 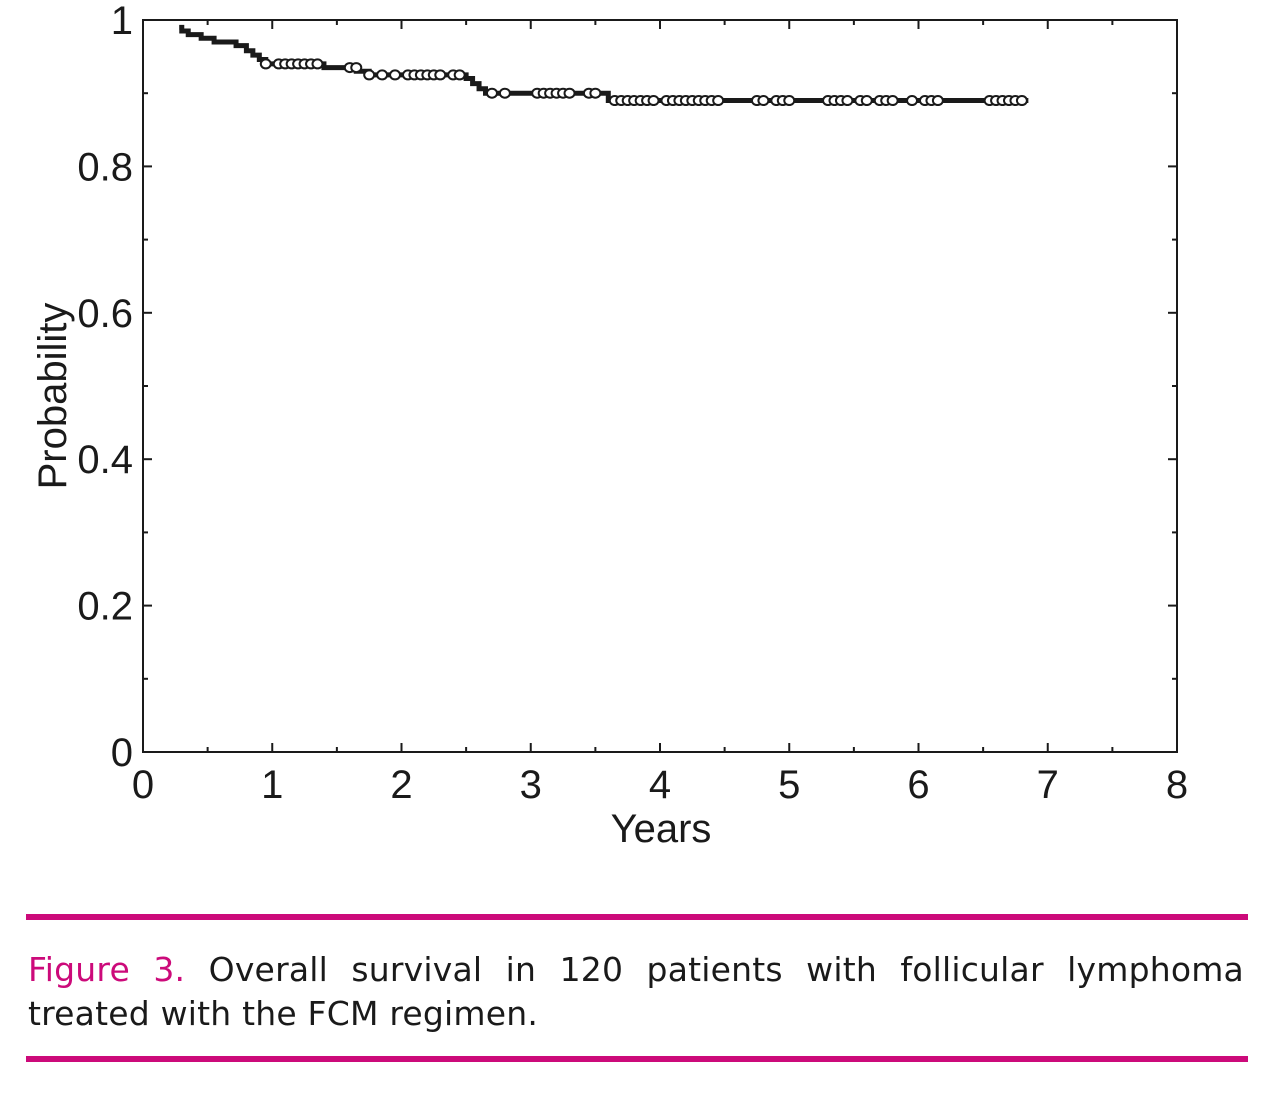 What do you see at coordinates (143, 785) in the screenshot?
I see `x-tick-label: 0` at bounding box center [143, 785].